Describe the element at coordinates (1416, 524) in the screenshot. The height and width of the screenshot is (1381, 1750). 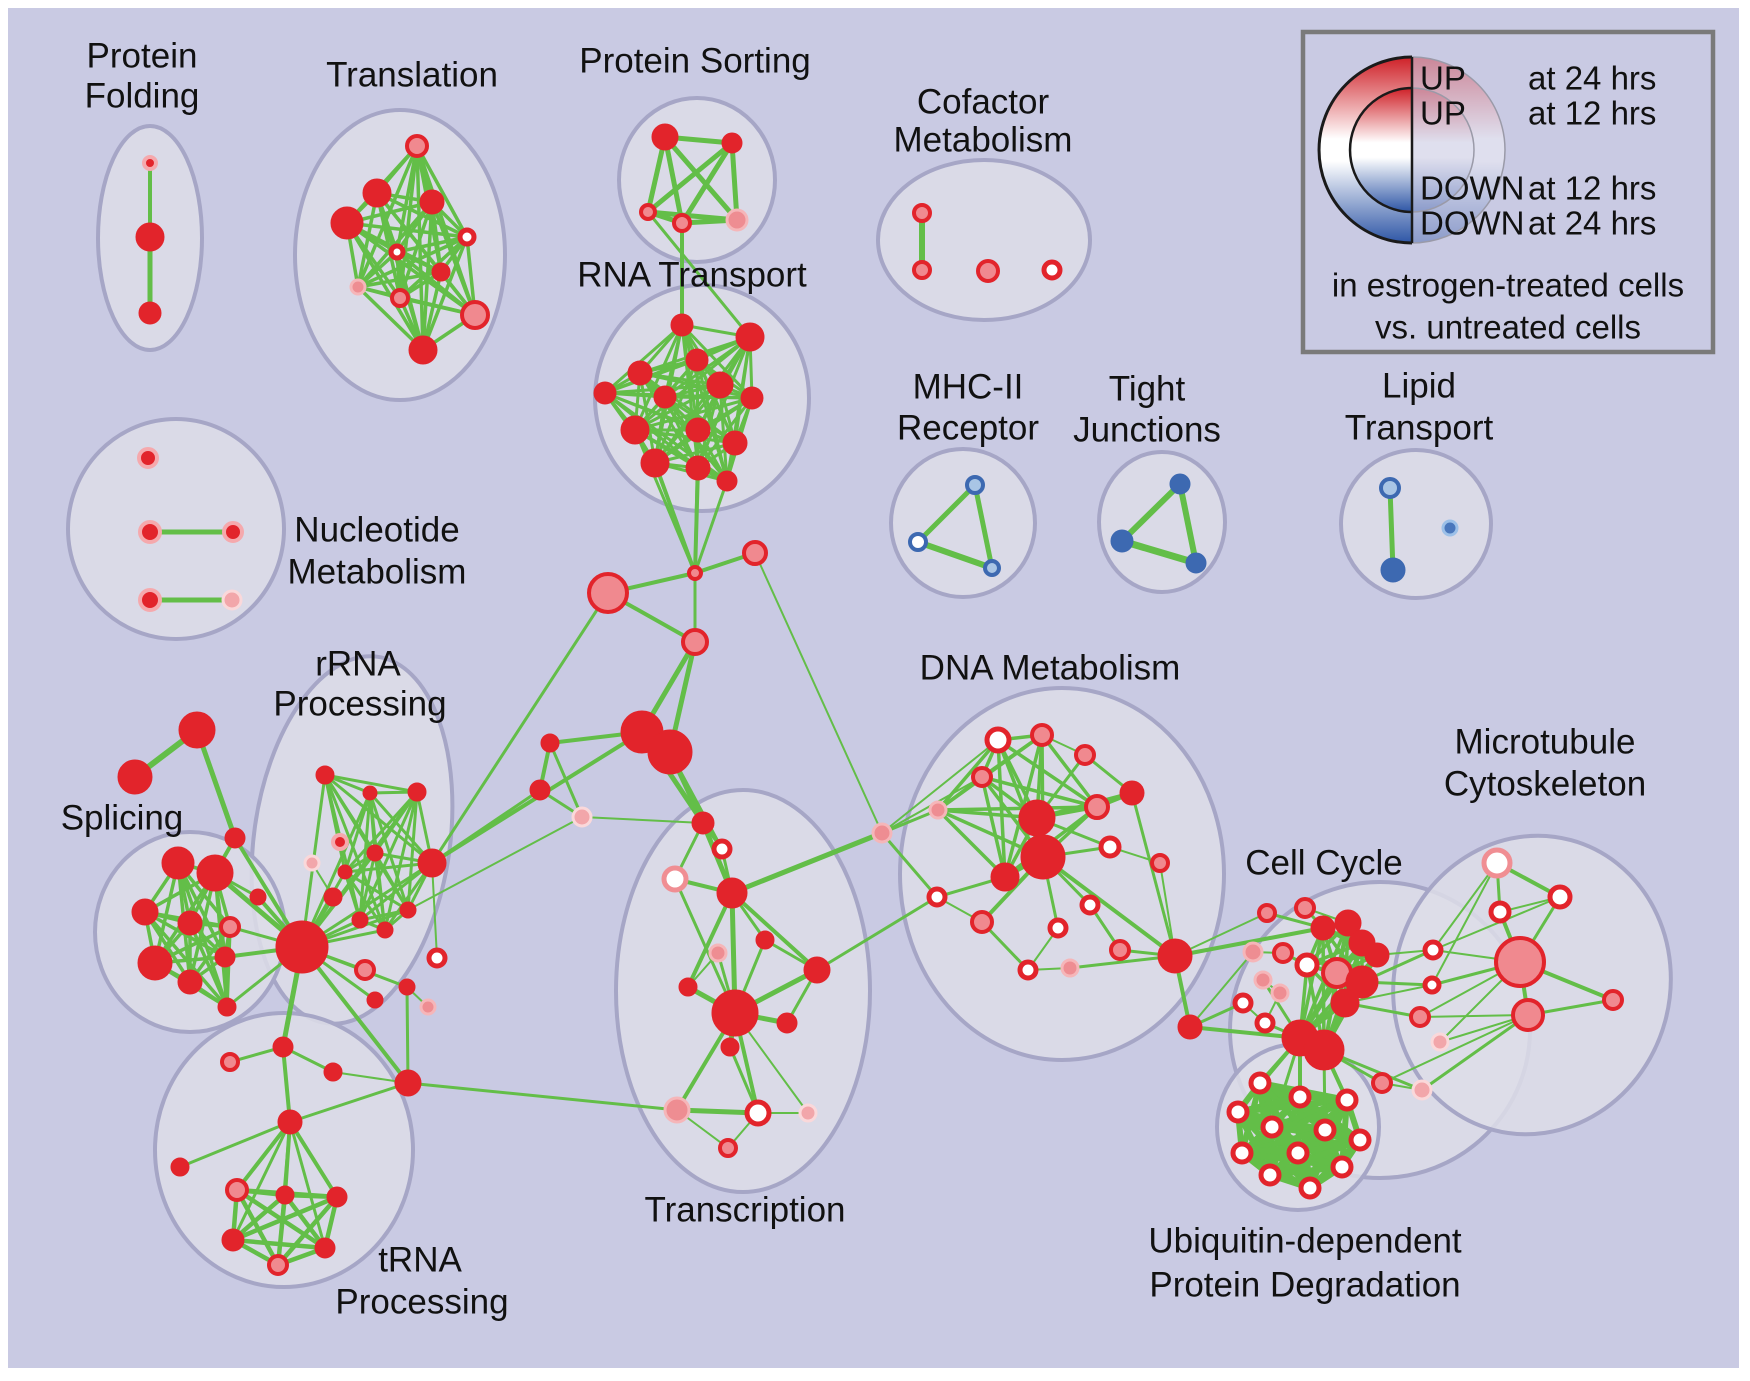
I see `cluster-ellipse-lipid-transport` at that location.